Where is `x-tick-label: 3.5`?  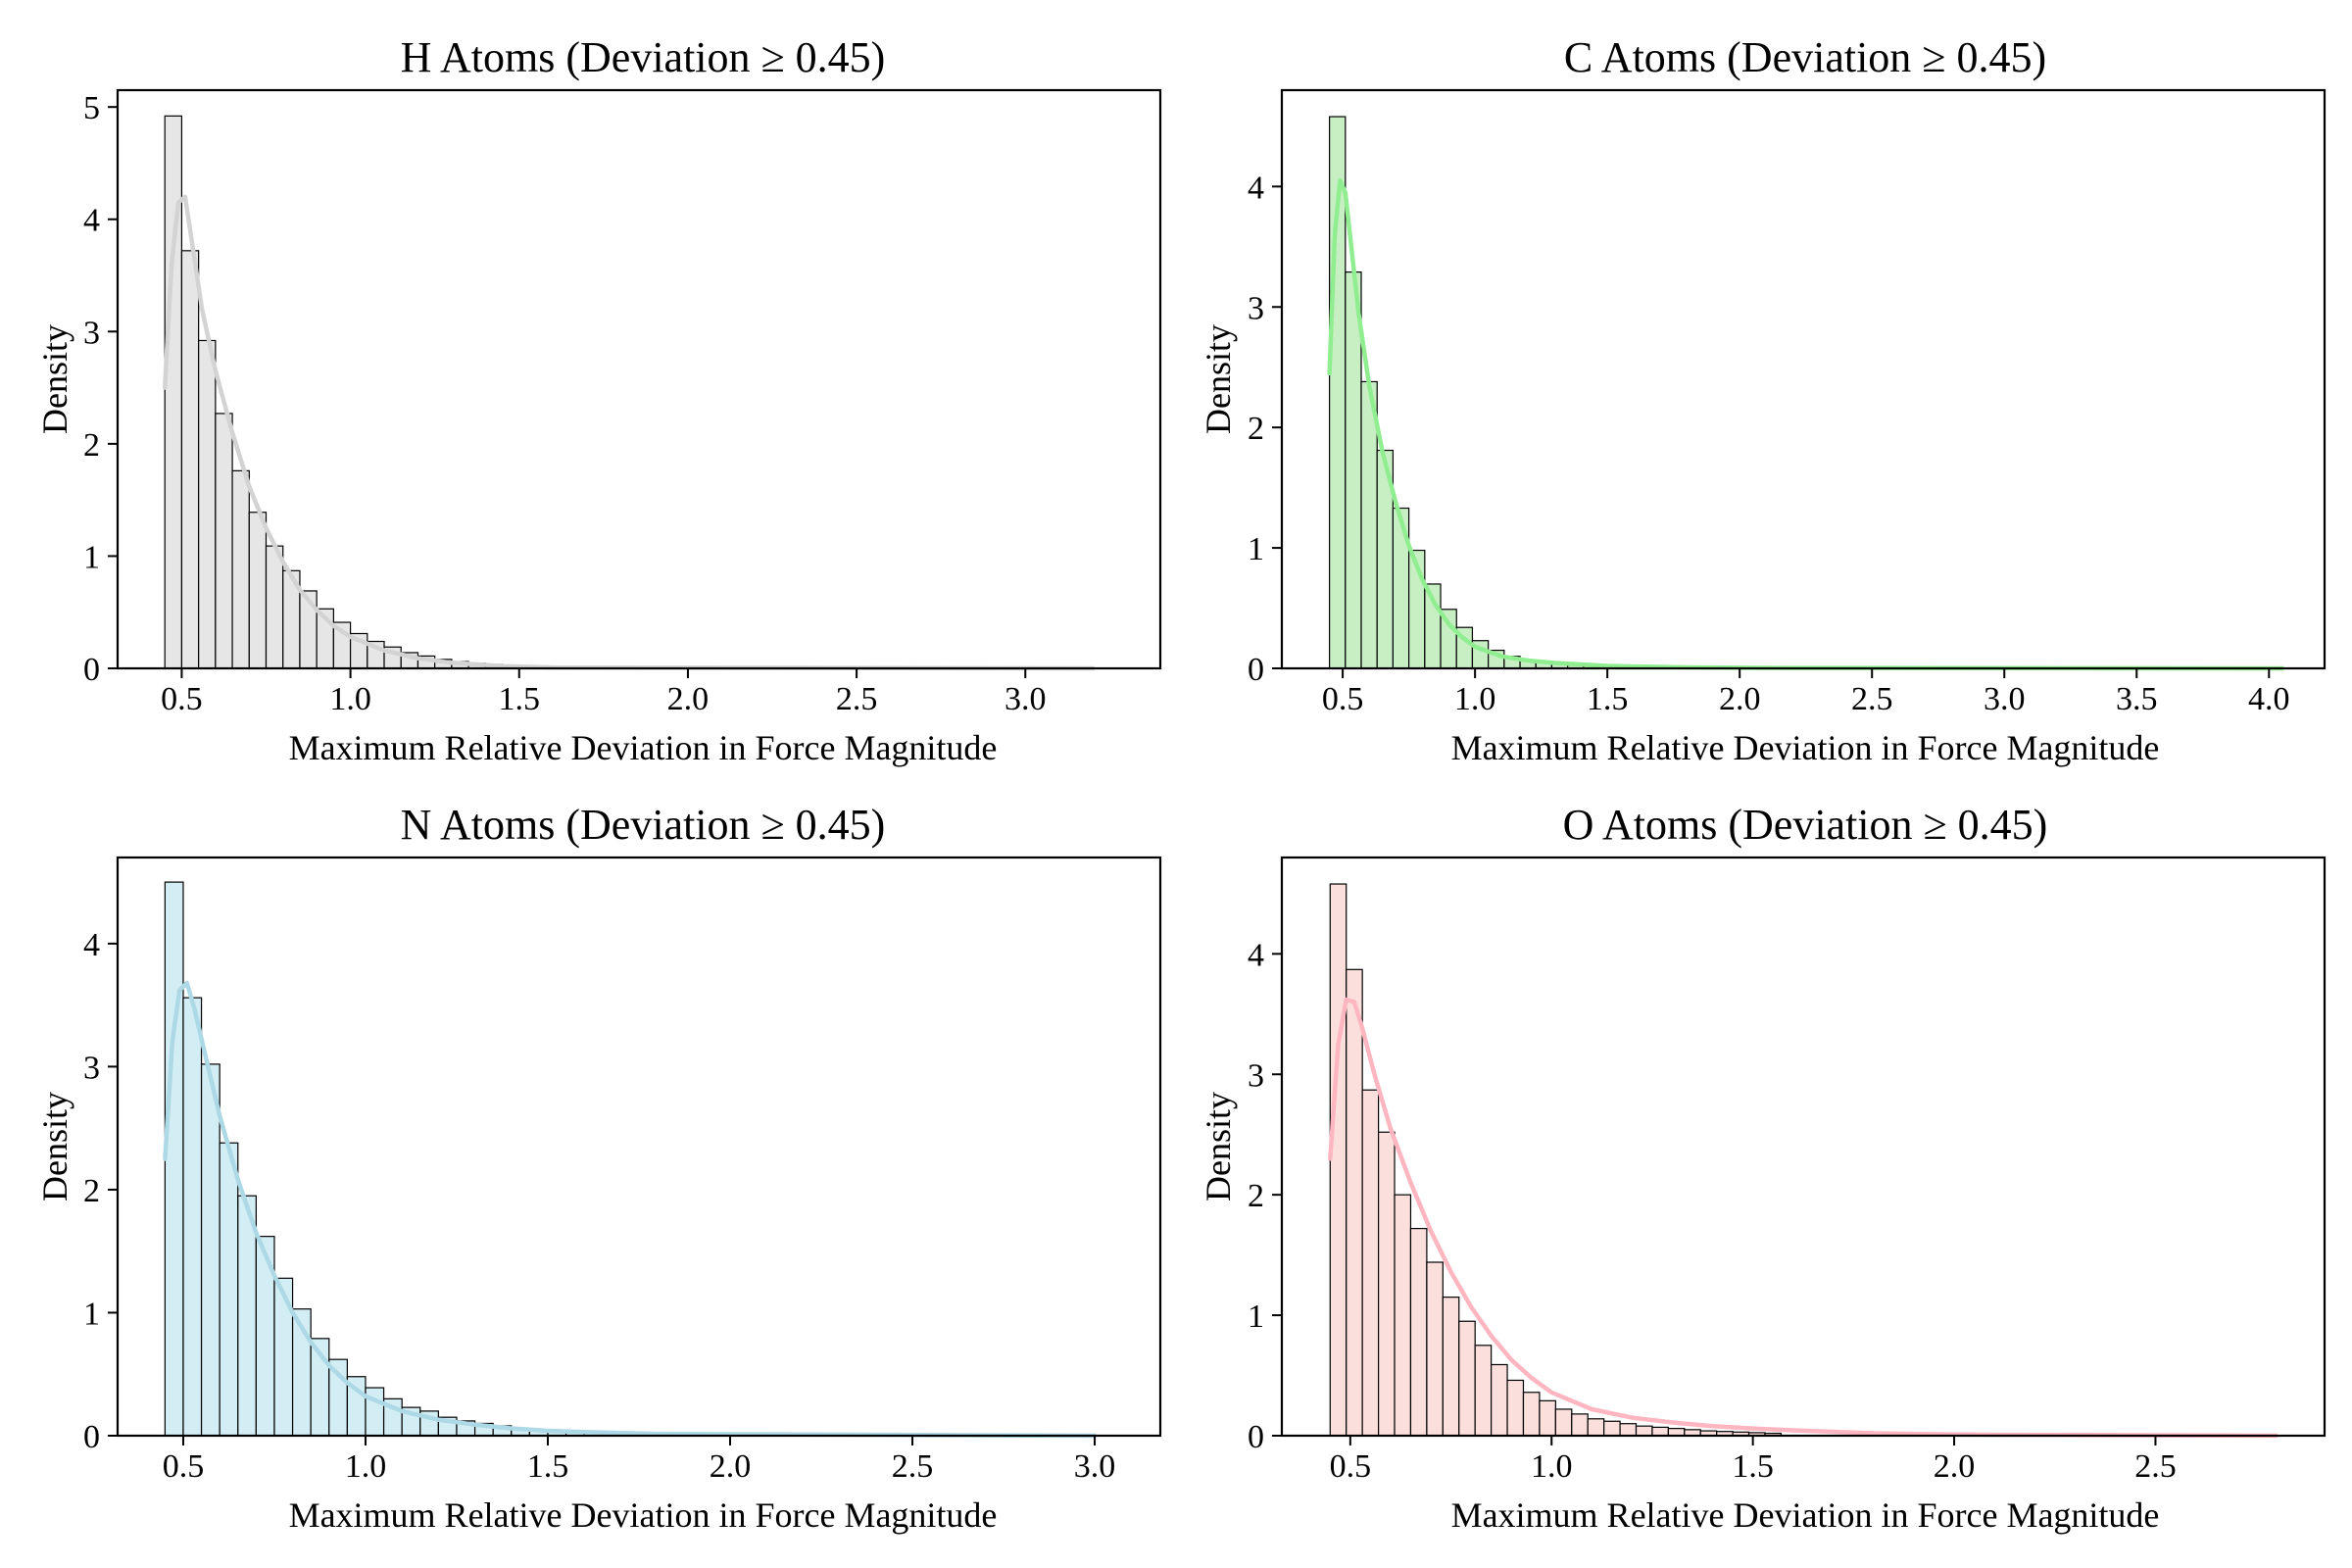
x-tick-label: 3.5 is located at coordinates (2137, 699).